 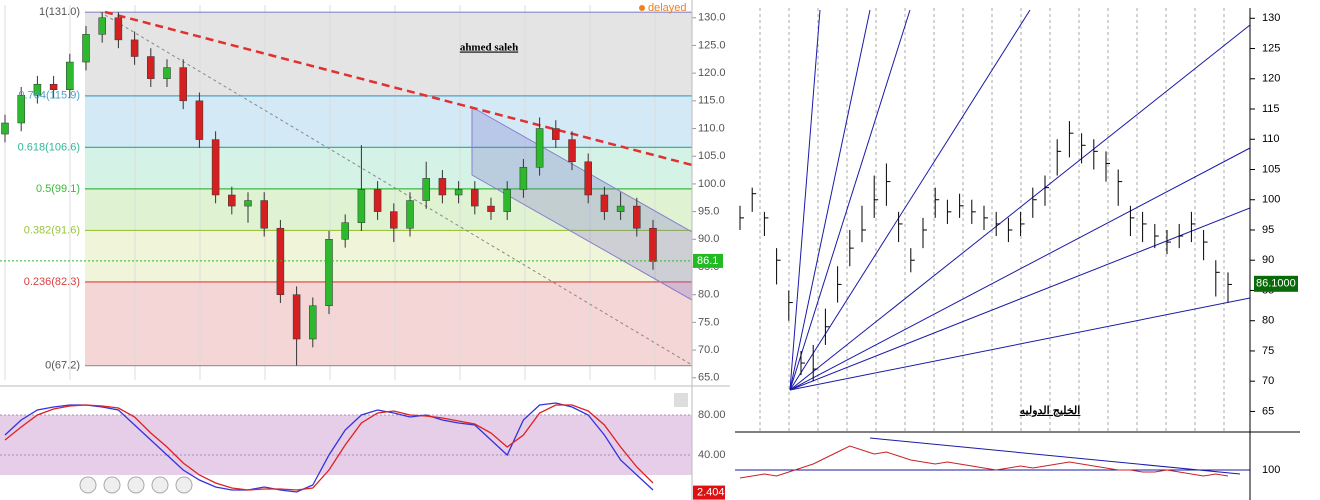 I want to click on y-tick-label: 110.0, so click(x=711, y=128).